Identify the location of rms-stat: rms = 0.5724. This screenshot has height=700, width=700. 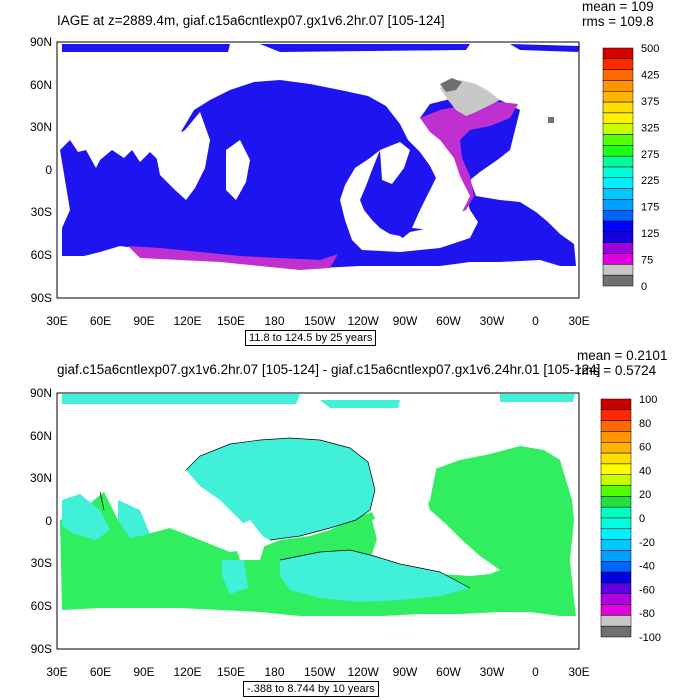
(617, 370).